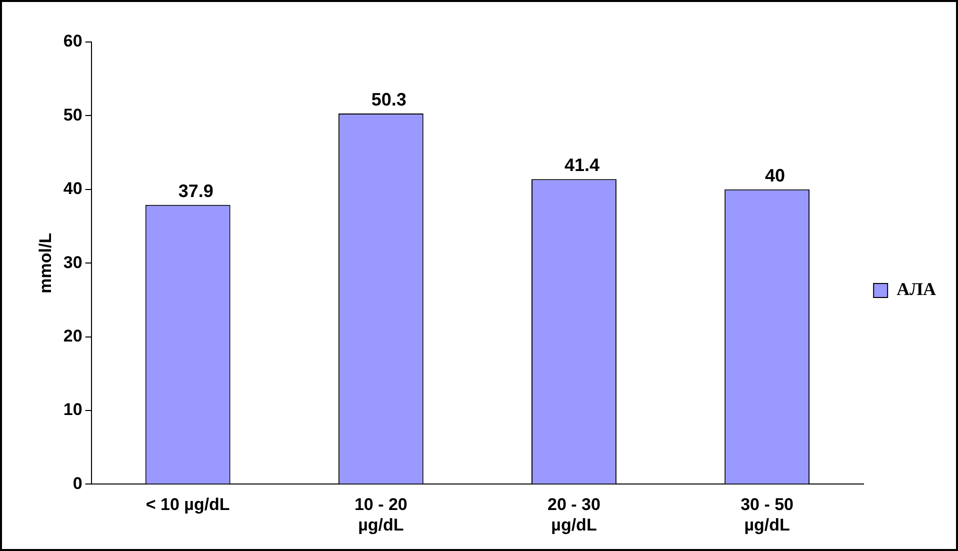  What do you see at coordinates (72, 41) in the screenshot?
I see `y-tick-label: 60` at bounding box center [72, 41].